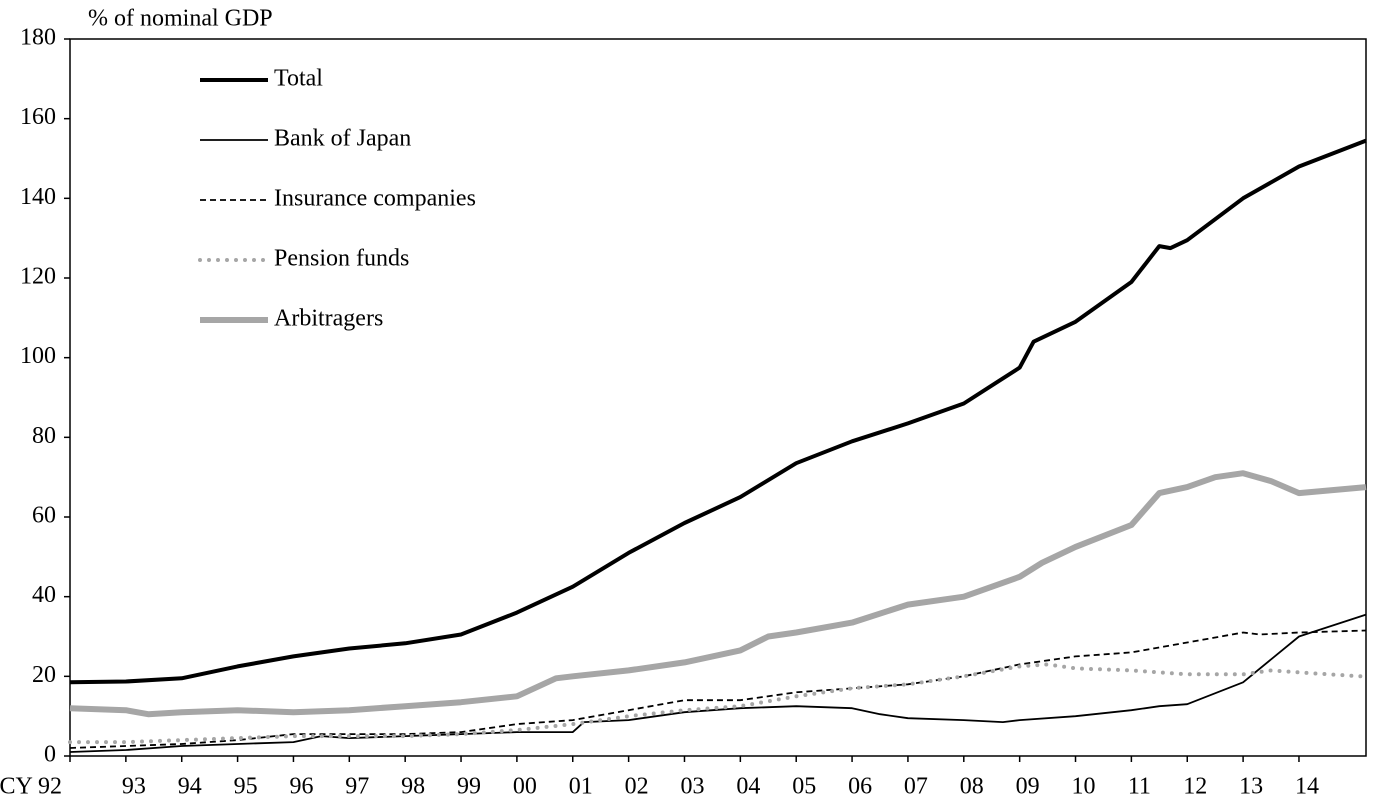  I want to click on y-tick-label: 40, so click(44, 595).